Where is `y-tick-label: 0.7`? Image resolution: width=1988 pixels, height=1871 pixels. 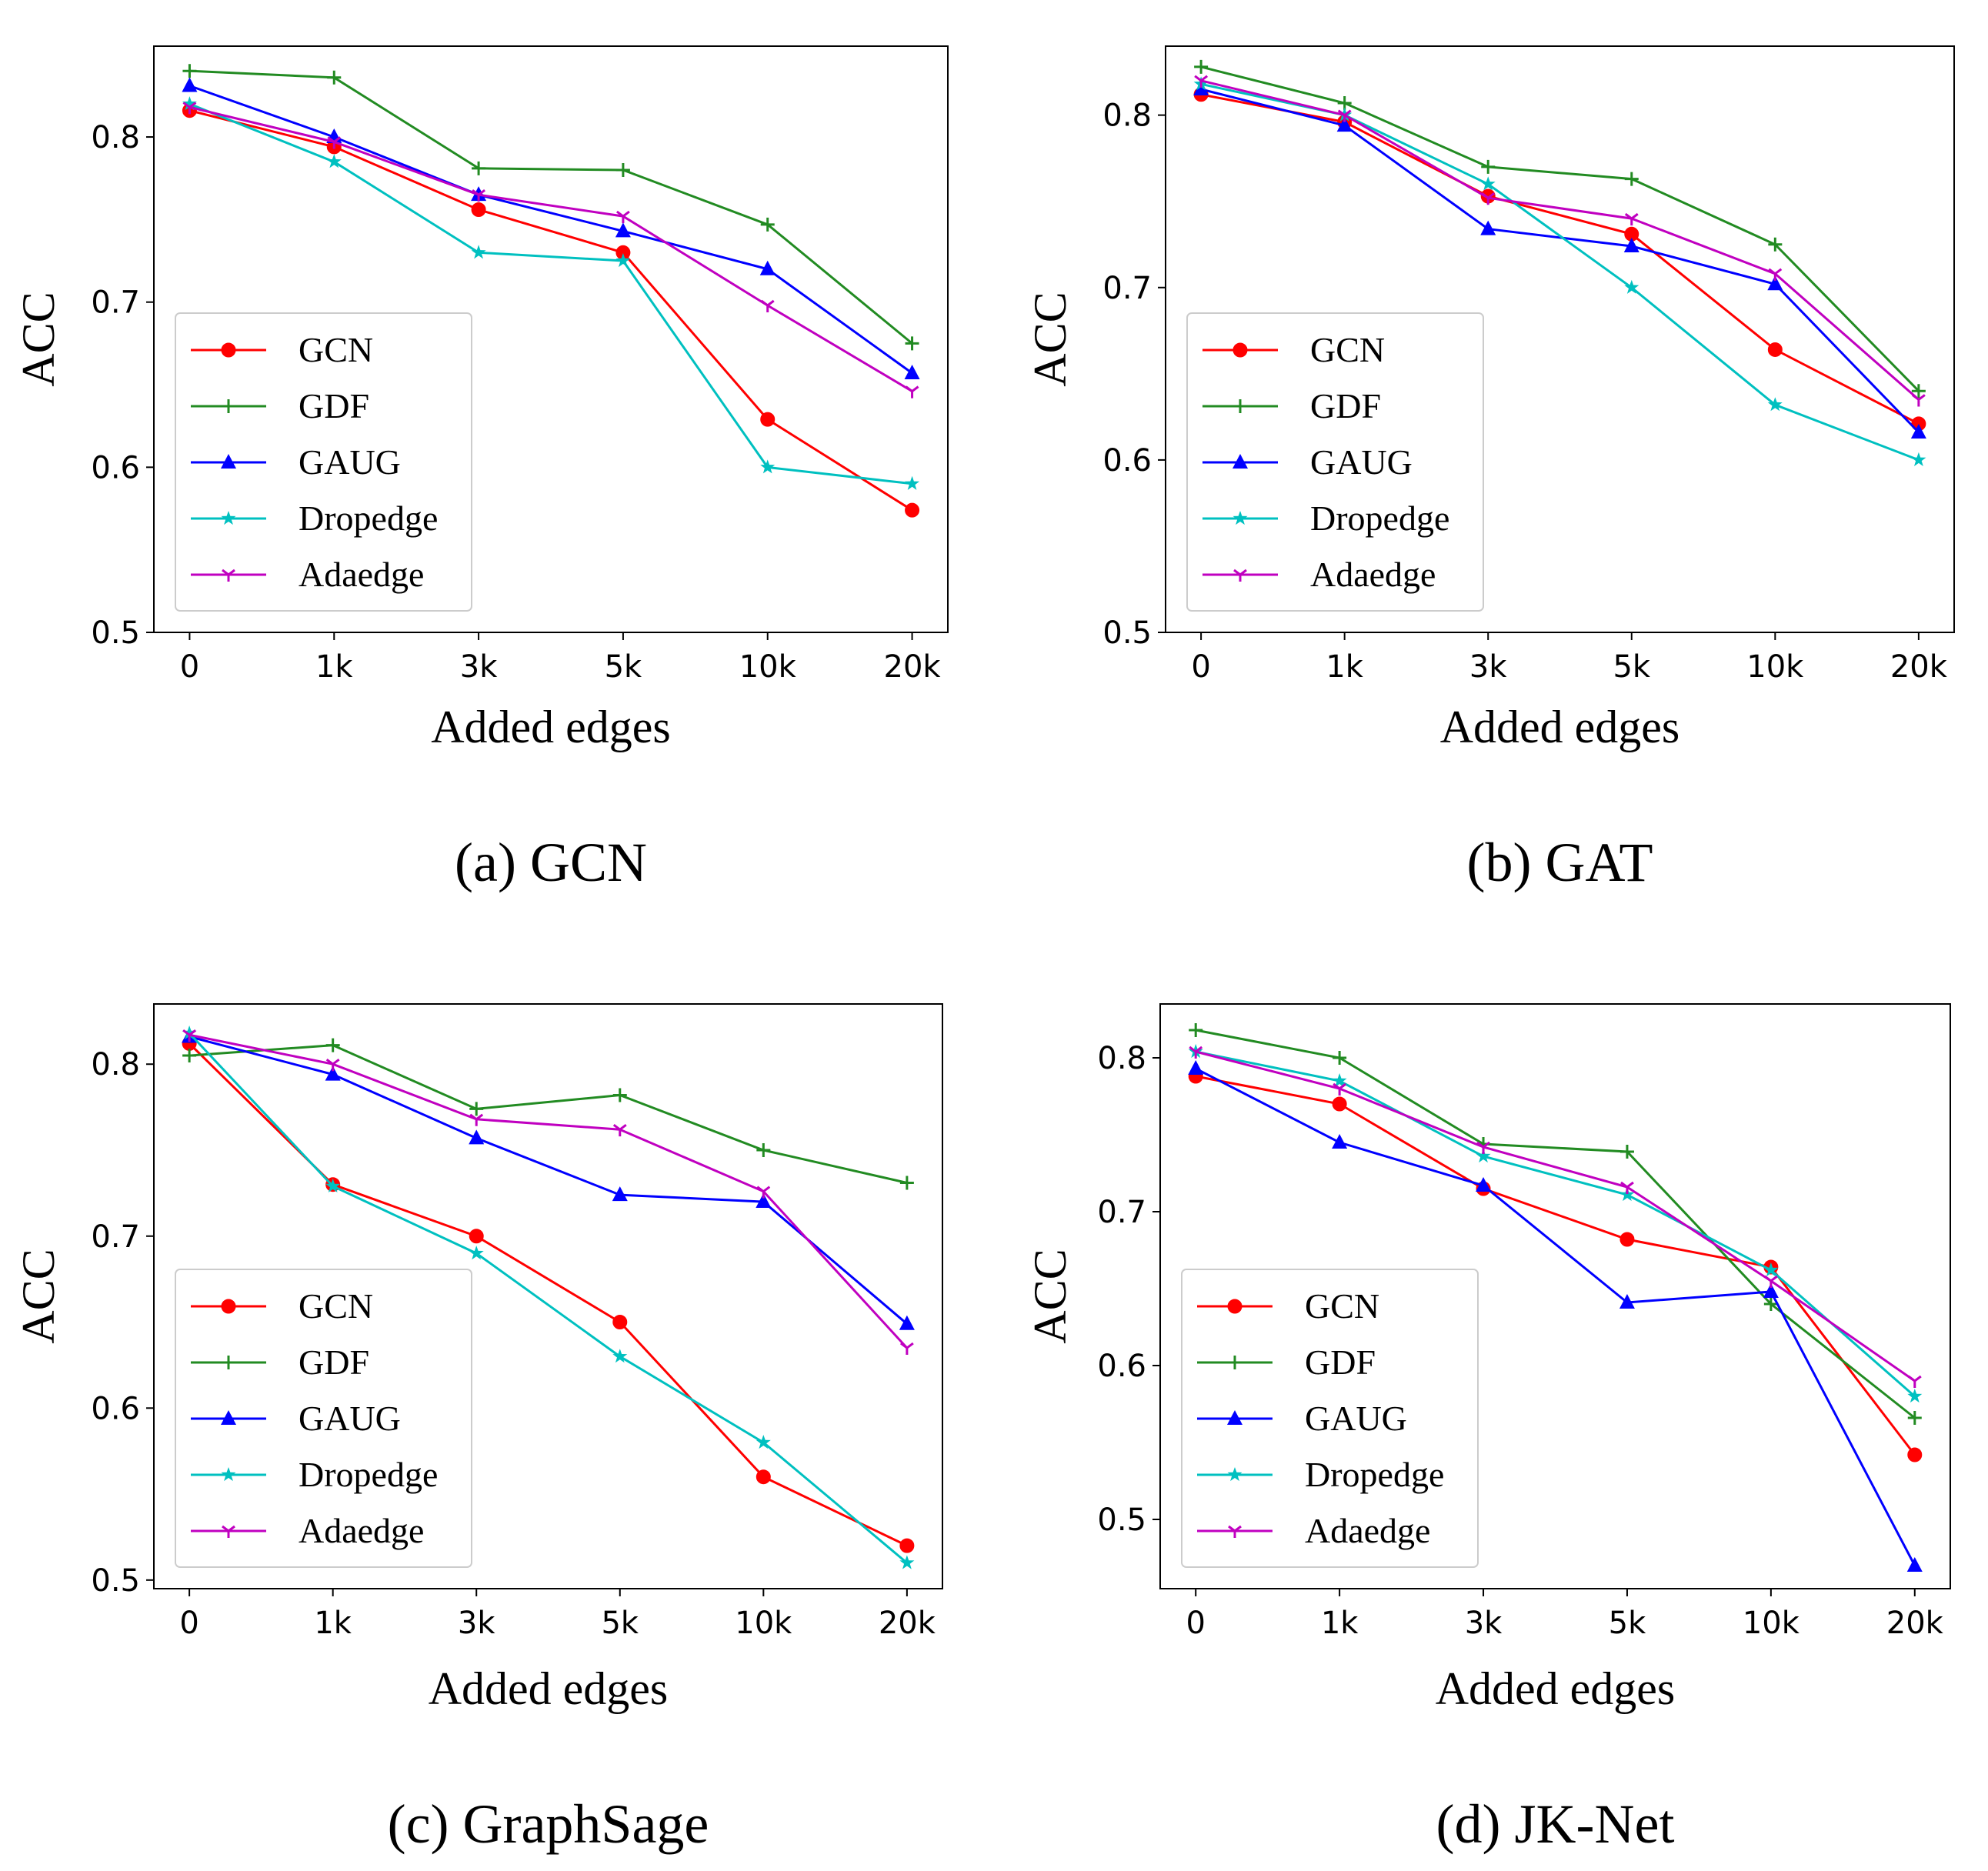
y-tick-label: 0.7 is located at coordinates (115, 1237).